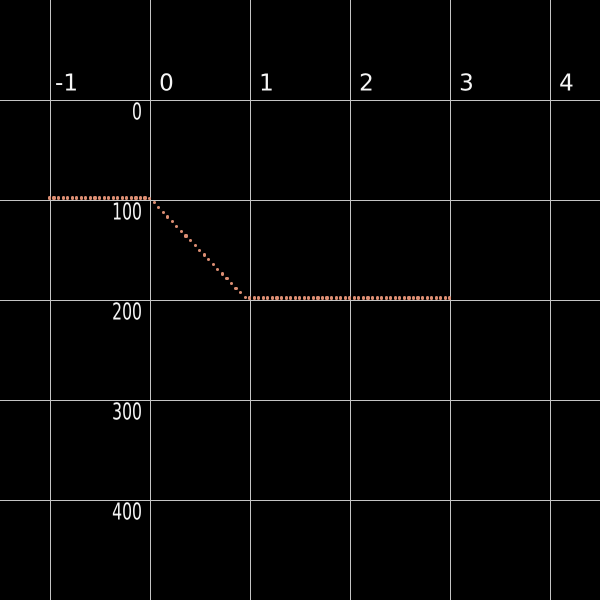 This screenshot has width=600, height=600. Describe the element at coordinates (126, 312) in the screenshot. I see `y-tick-label: 200` at that location.